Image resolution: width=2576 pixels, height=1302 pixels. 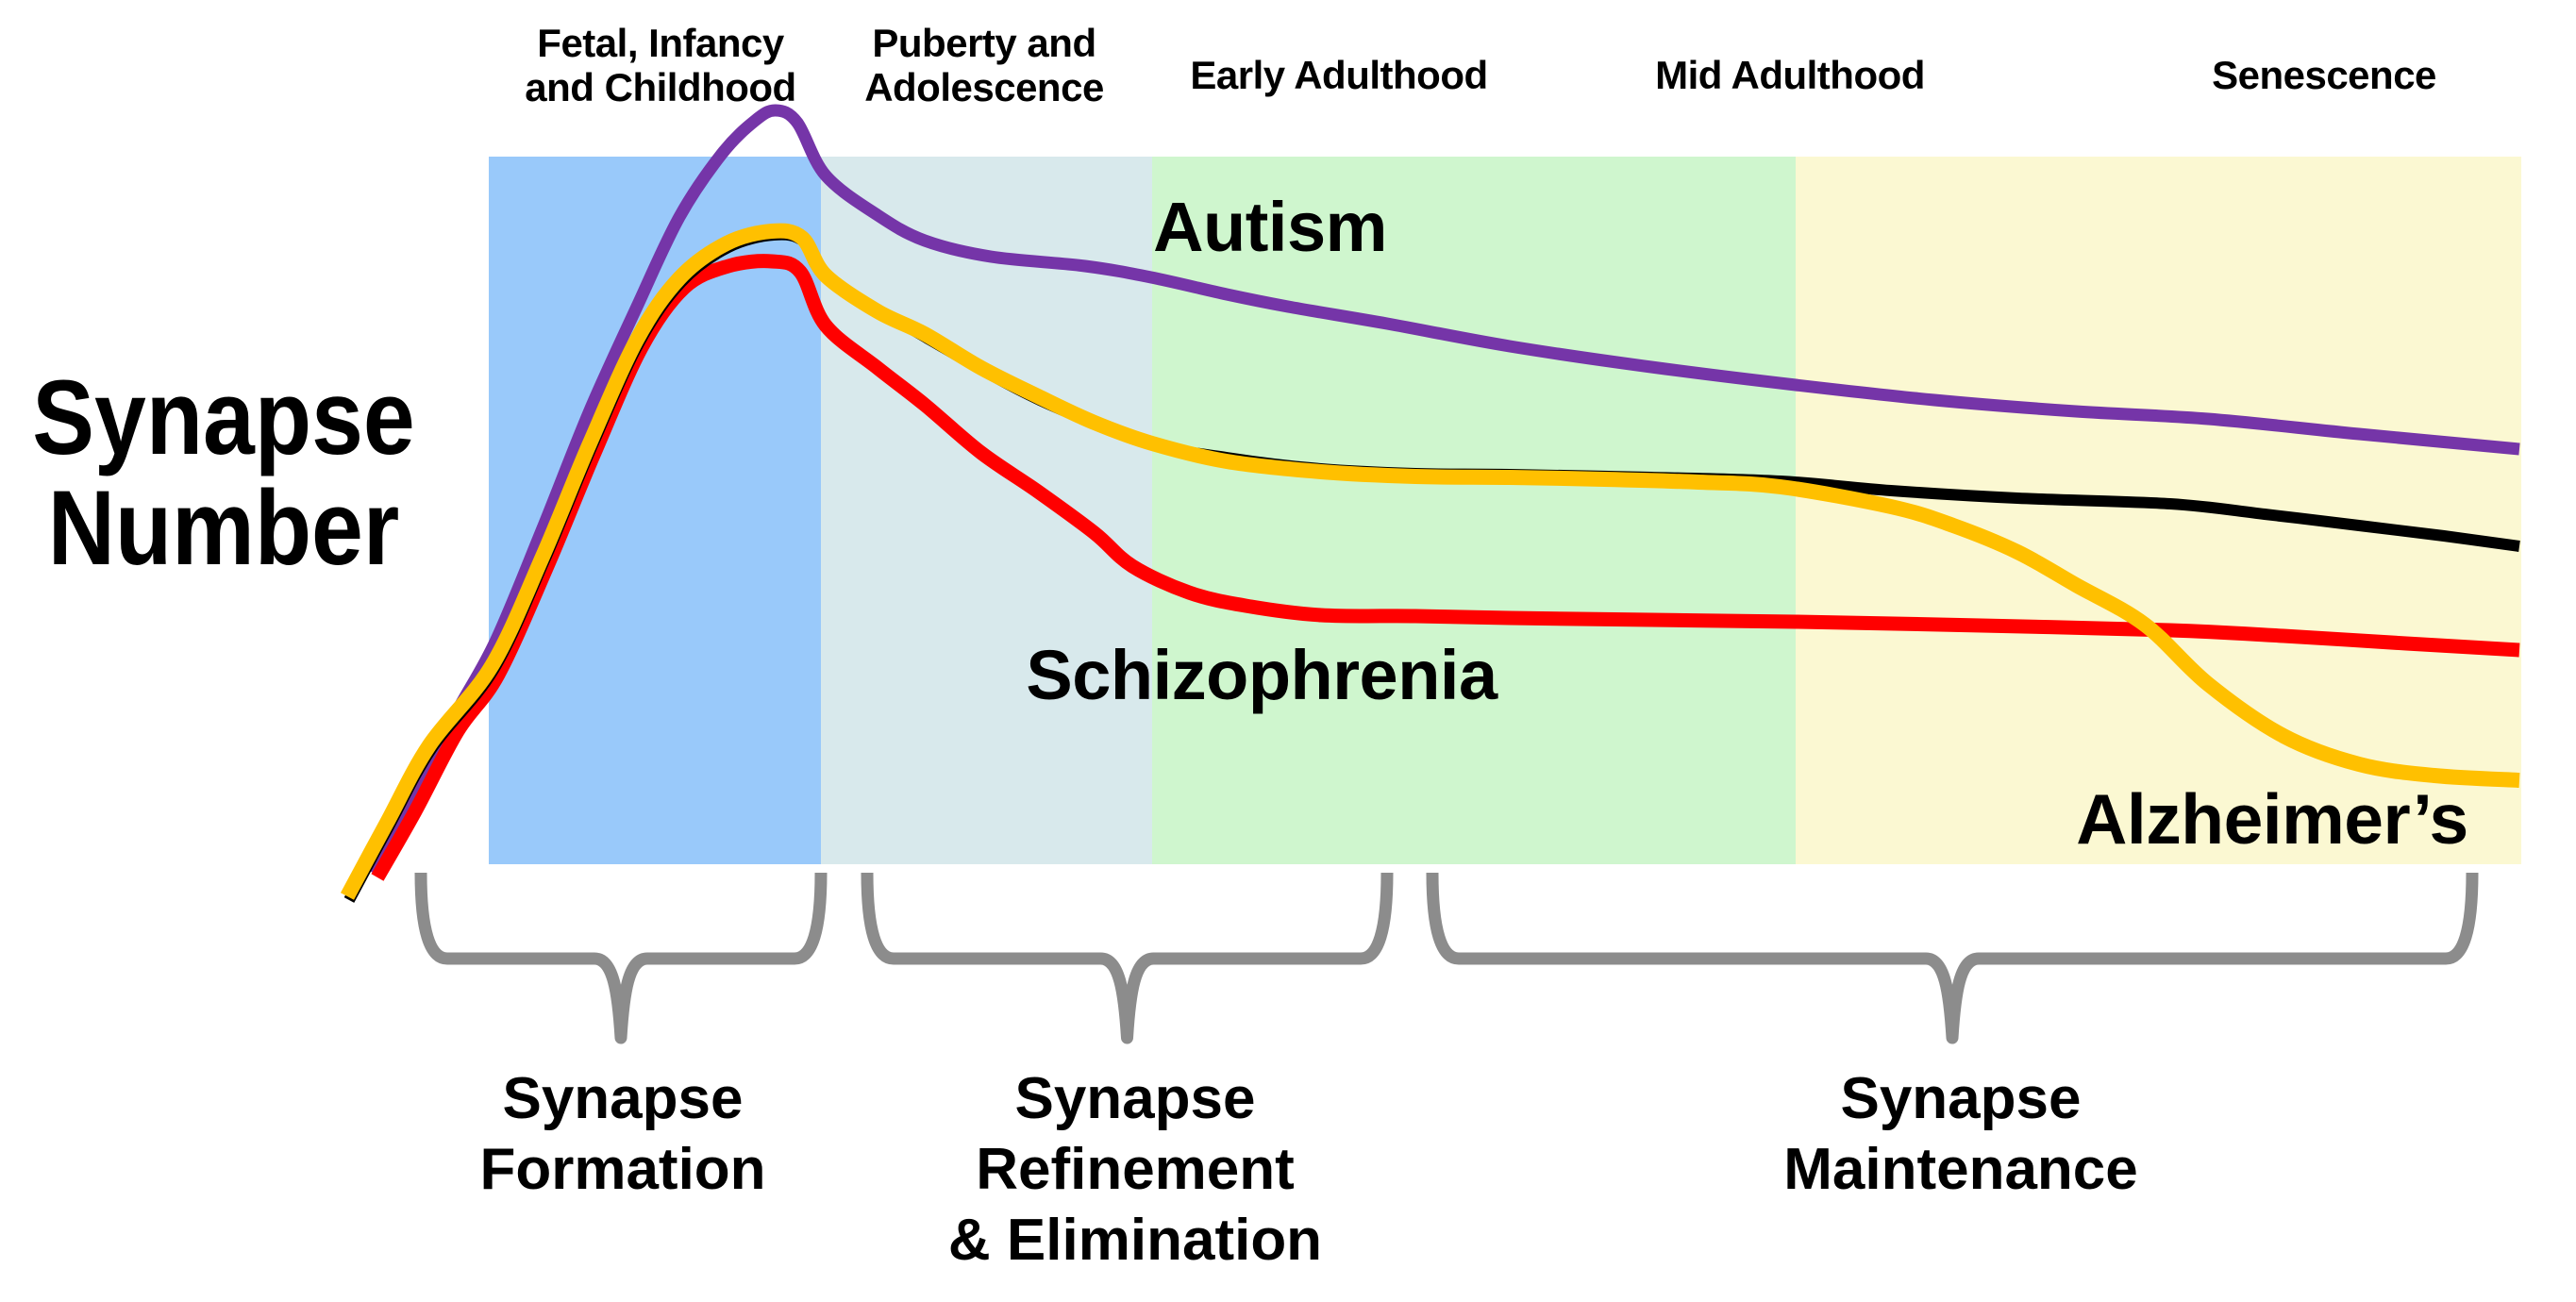 I want to click on stage-label-senescence: Senescence, so click(x=2324, y=75).